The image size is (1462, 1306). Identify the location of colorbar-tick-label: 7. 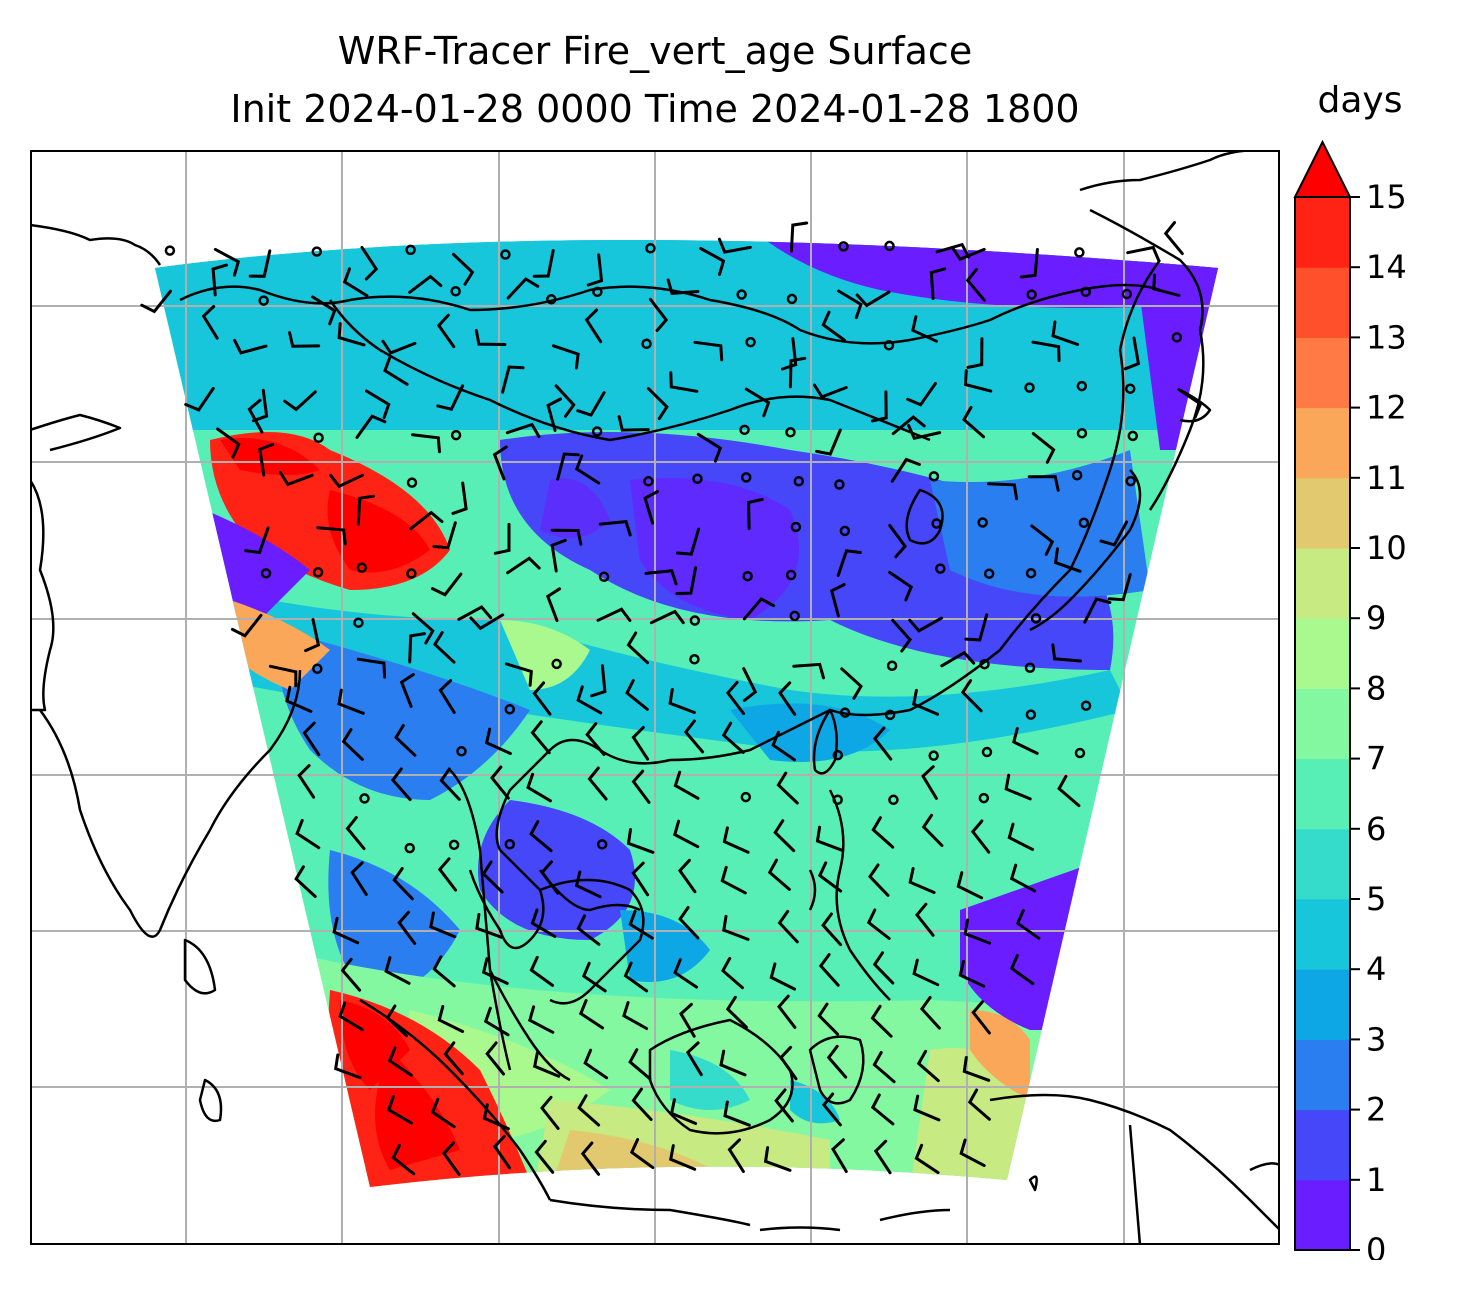
(1376, 759).